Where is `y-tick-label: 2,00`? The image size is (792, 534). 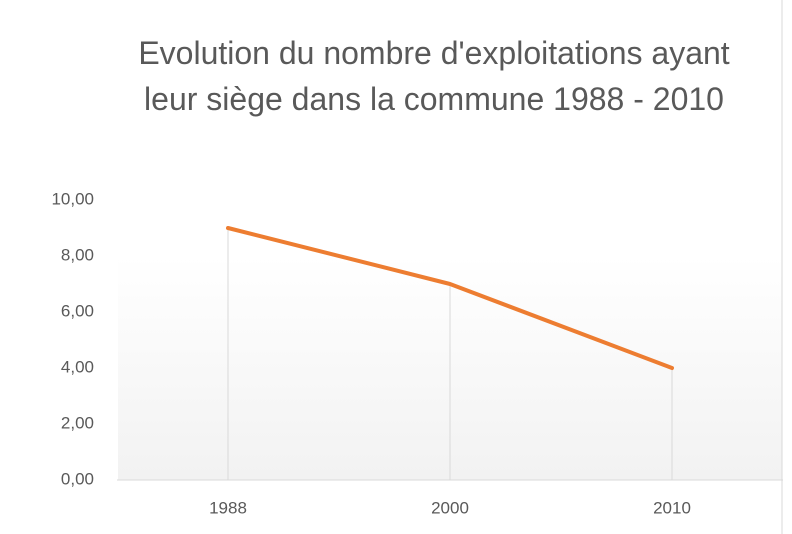 y-tick-label: 2,00 is located at coordinates (77, 422).